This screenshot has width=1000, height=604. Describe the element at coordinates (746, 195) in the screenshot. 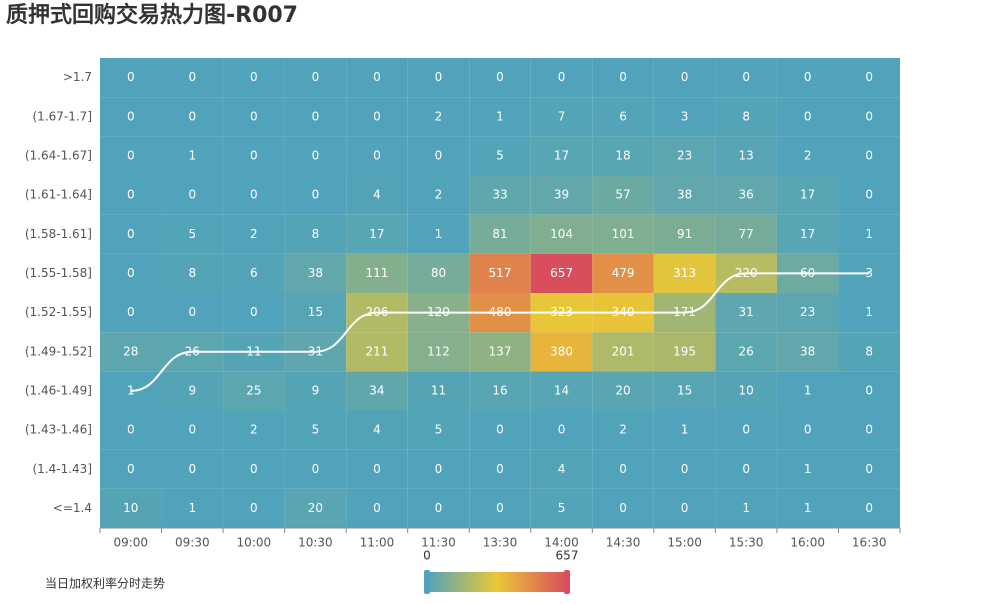

I see `cell-label: 36` at that location.